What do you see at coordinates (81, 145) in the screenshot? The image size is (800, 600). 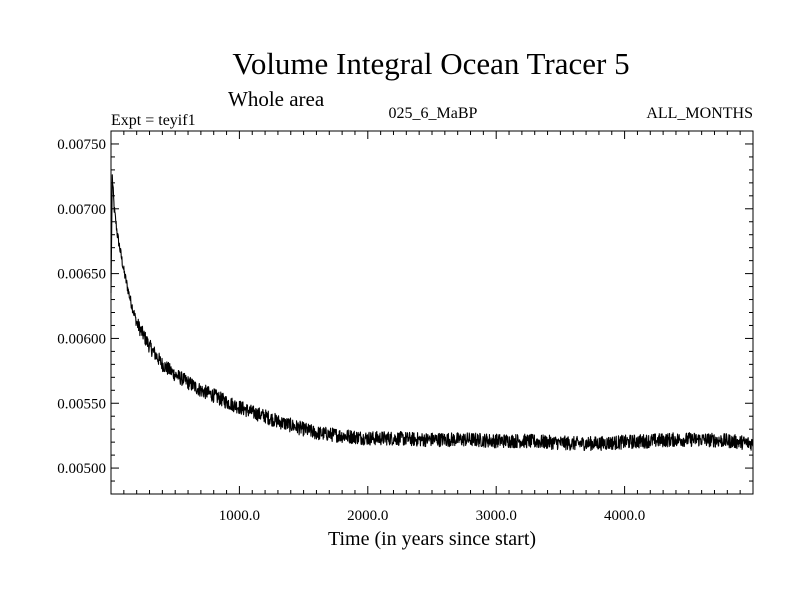 I see `y-tick-label: 0.00750` at bounding box center [81, 145].